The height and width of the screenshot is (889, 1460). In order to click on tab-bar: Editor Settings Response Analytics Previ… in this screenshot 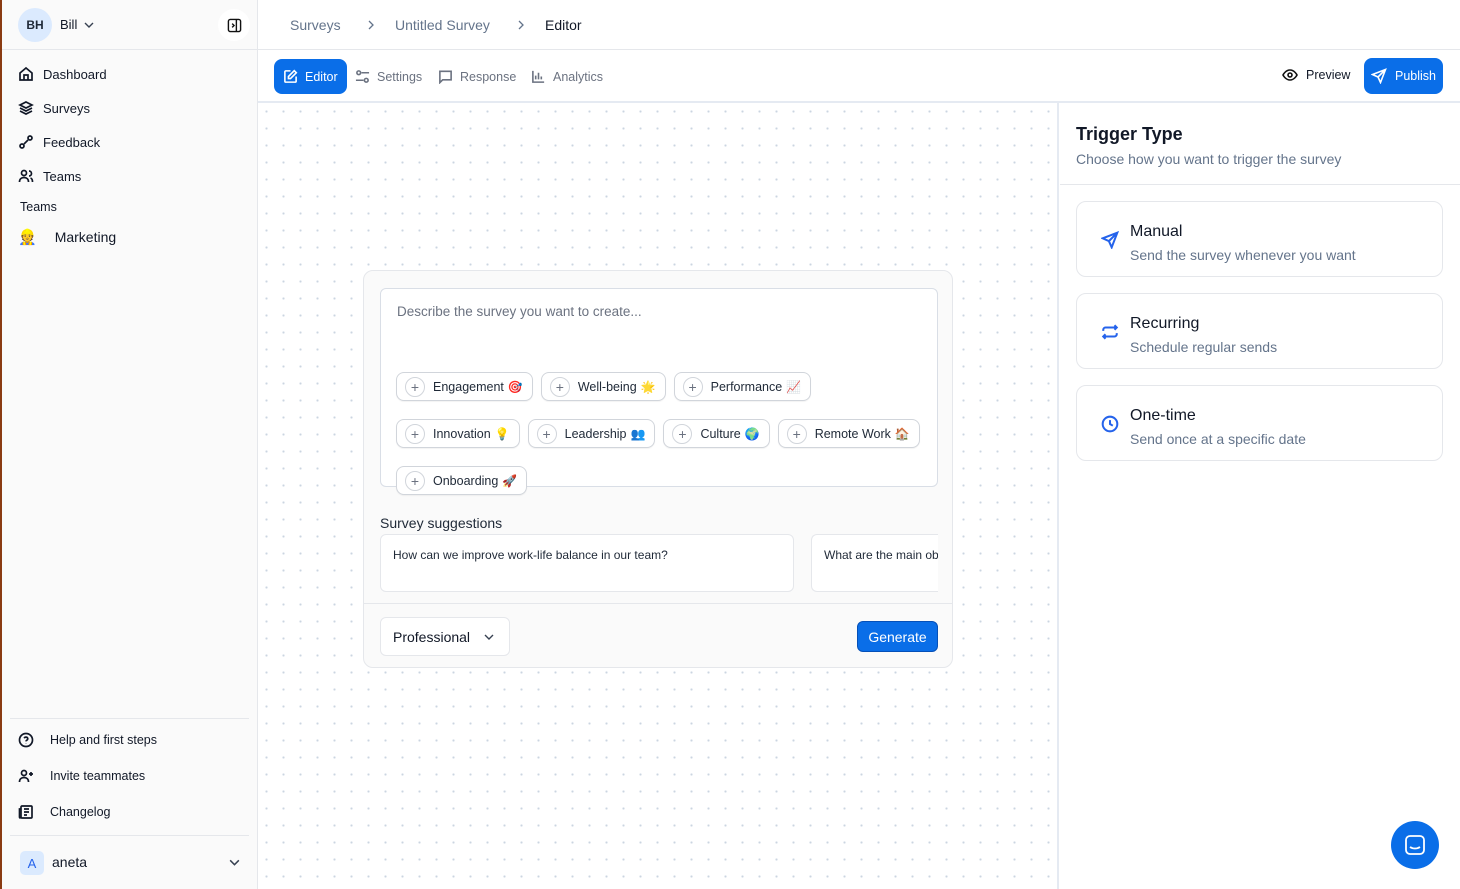, I will do `click(859, 76)`.